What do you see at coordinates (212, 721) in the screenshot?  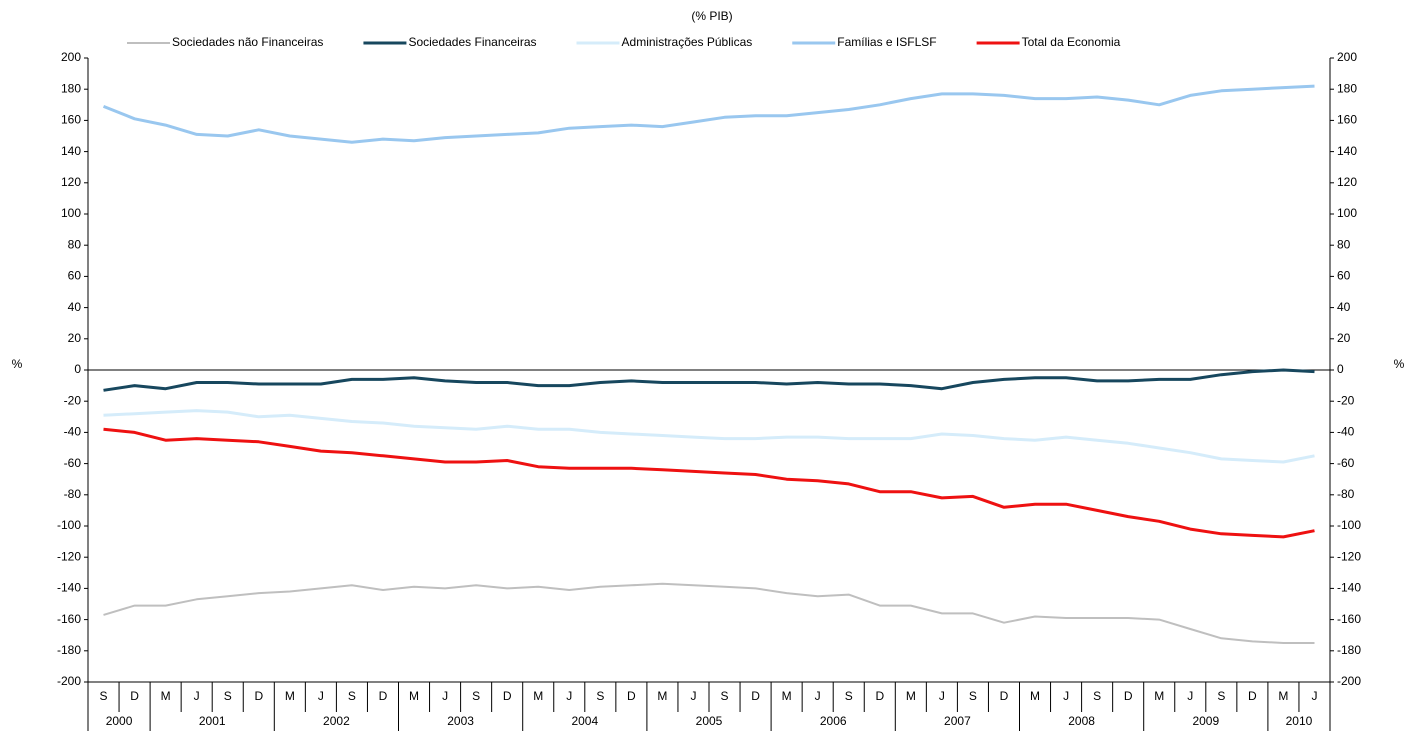 I see `year-label: 2001` at bounding box center [212, 721].